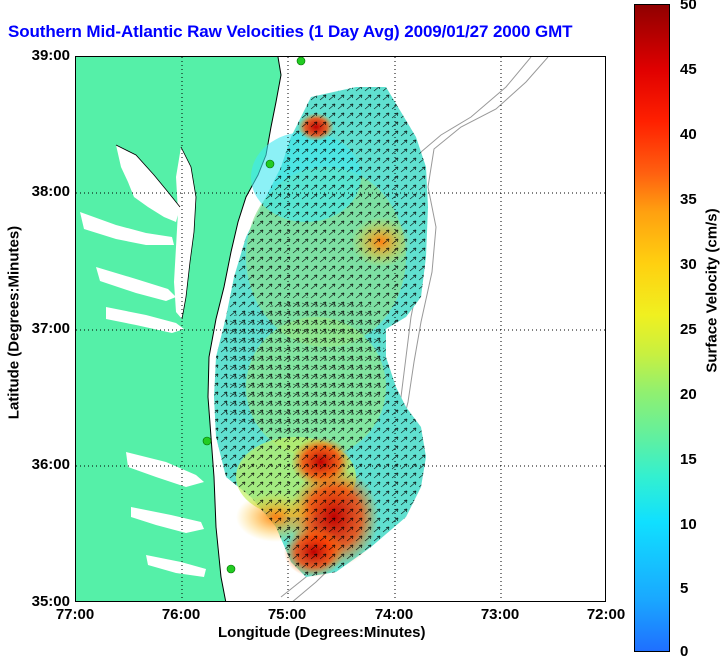  Describe the element at coordinates (684, 588) in the screenshot. I see `colorbar-tick-label: 5` at that location.